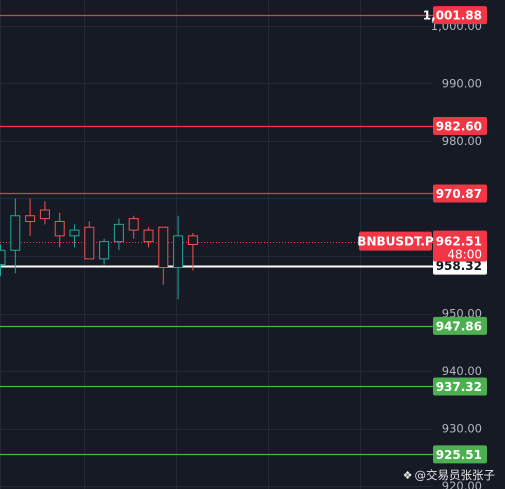  What do you see at coordinates (462, 141) in the screenshot?
I see `y-axis-tick-label: 980.00` at bounding box center [462, 141].